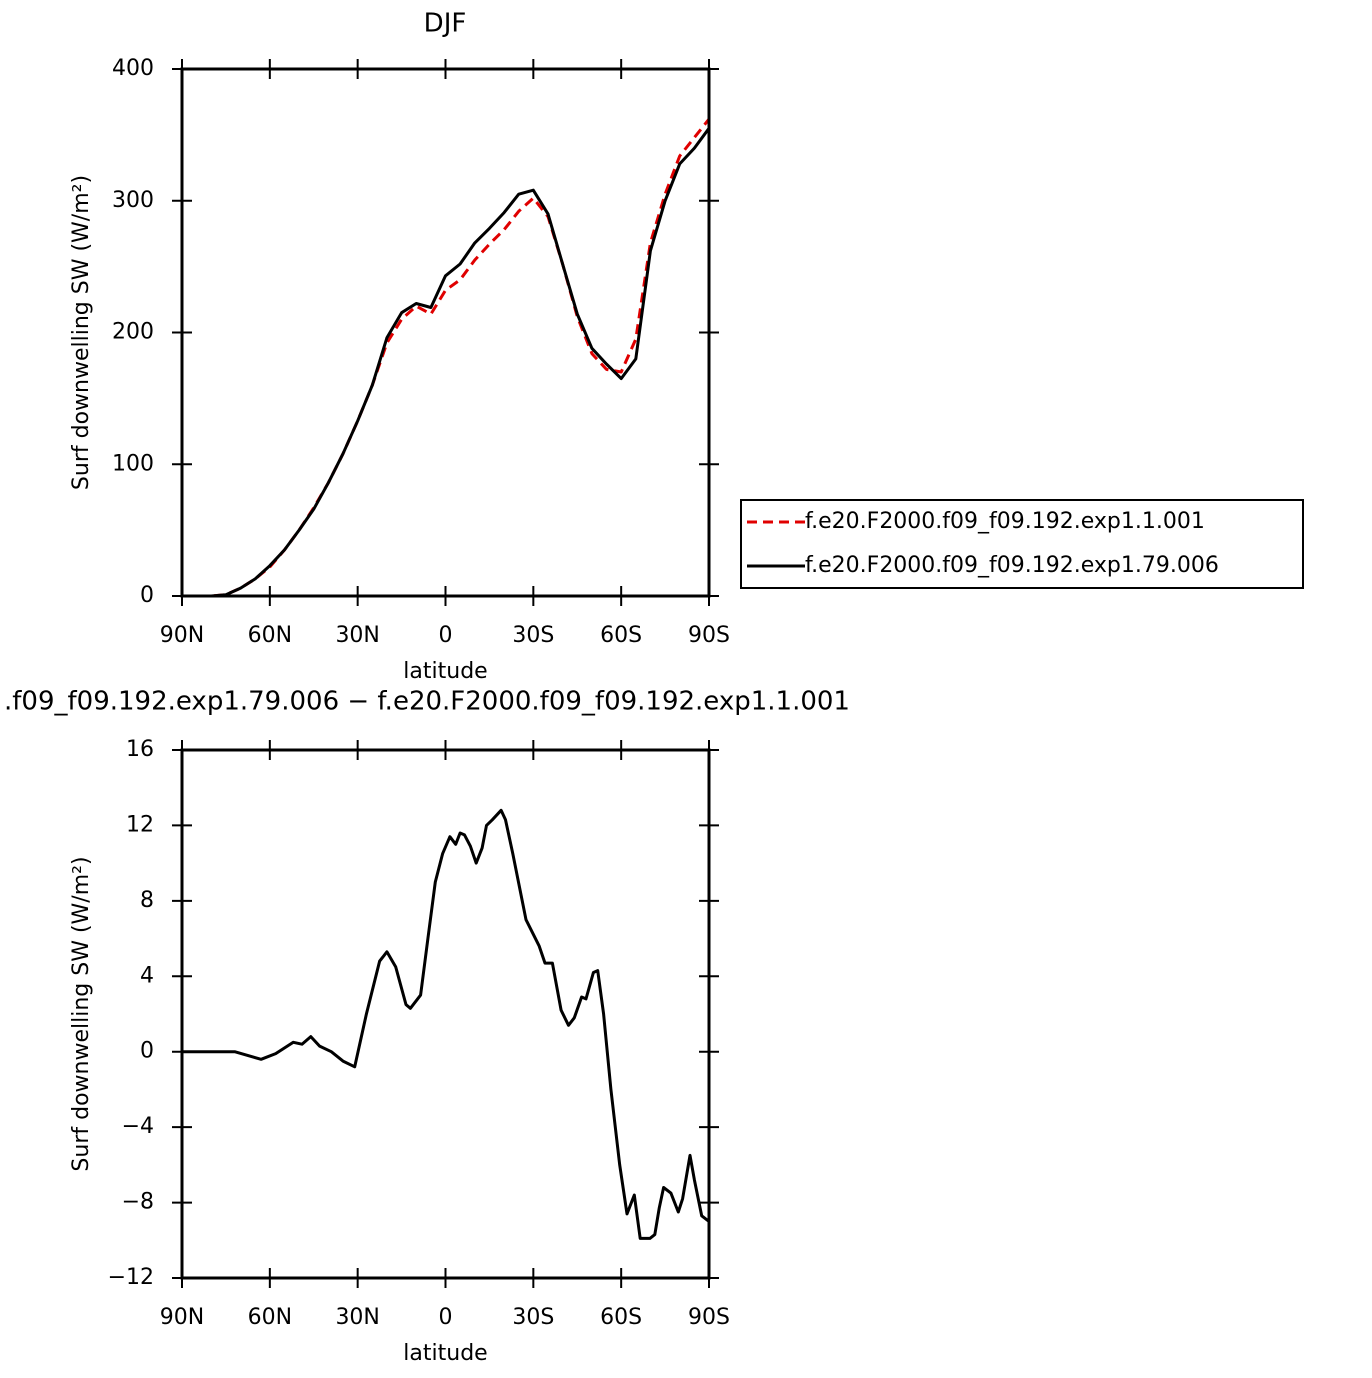 Image resolution: width=1372 pixels, height=1378 pixels. I want to click on chart-title: DJF, so click(445, 24).